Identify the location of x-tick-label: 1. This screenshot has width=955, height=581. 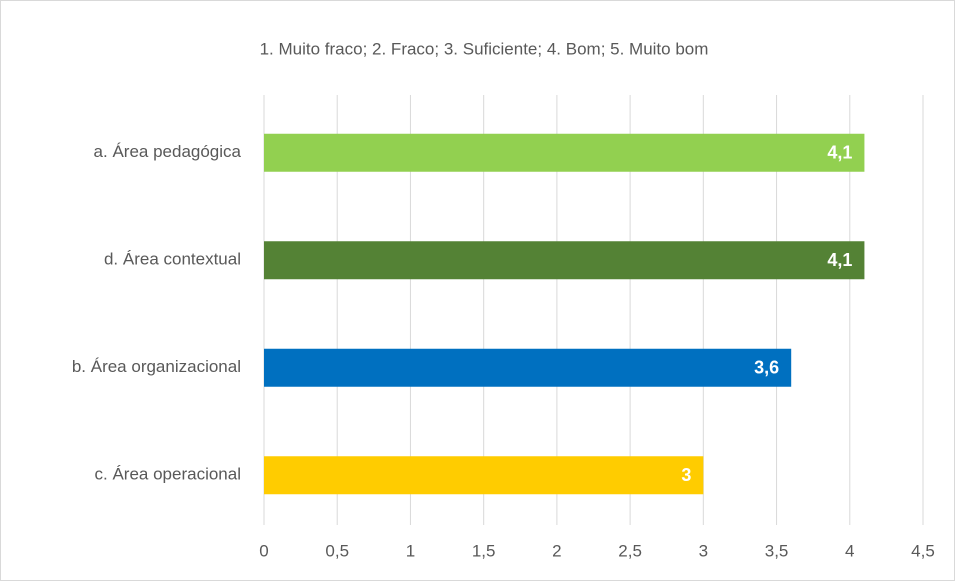
(410, 550).